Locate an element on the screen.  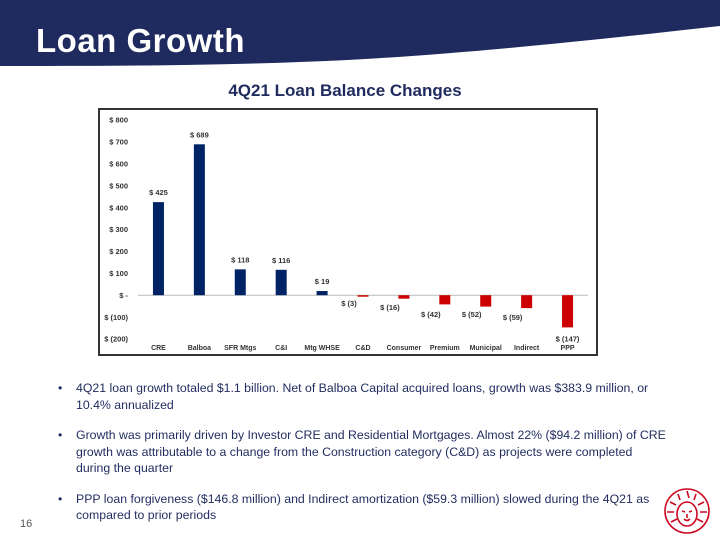
data-label: $ (3) is located at coordinates (349, 303).